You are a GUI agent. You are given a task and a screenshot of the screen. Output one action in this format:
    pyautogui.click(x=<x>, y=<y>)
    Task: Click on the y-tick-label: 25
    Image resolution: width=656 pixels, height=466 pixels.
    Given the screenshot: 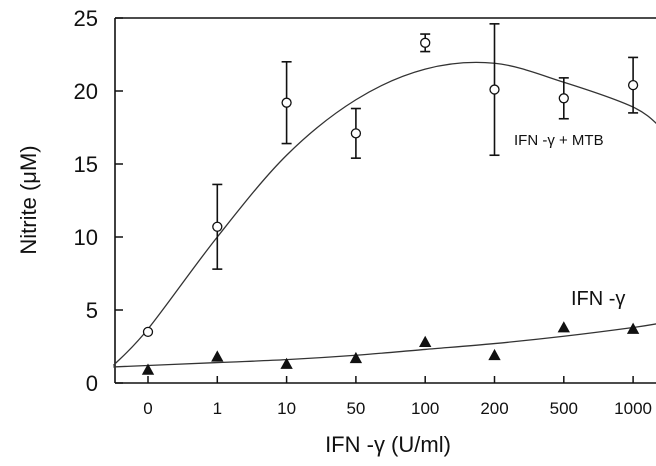 What is the action you would take?
    pyautogui.click(x=86, y=18)
    